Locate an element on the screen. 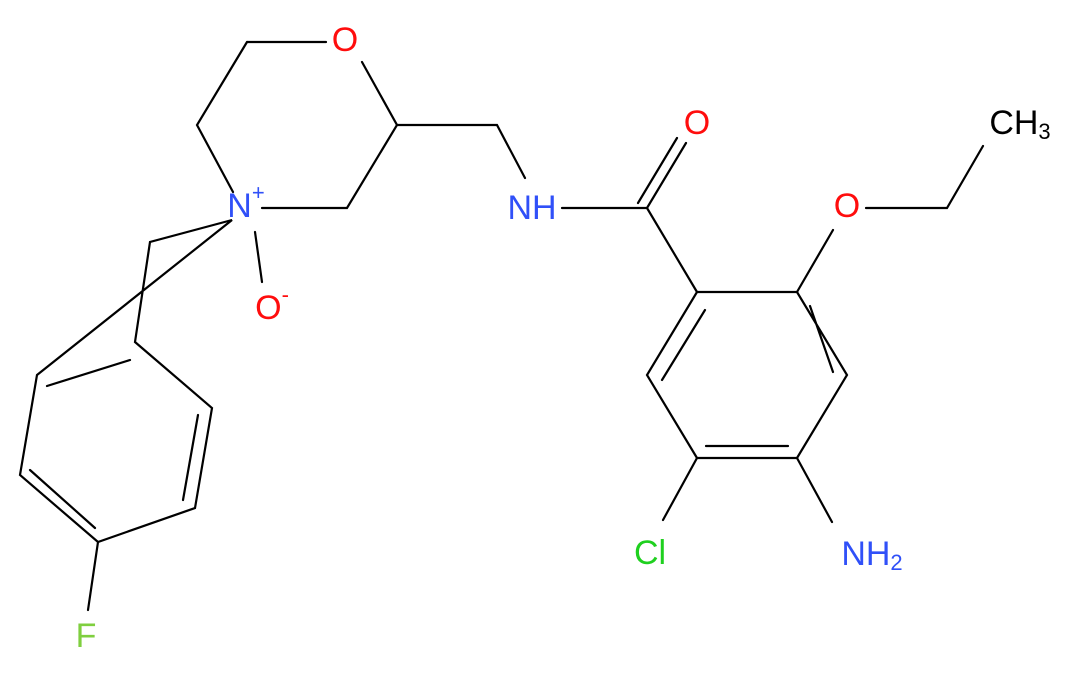 This screenshot has width=1080, height=675. atom-label: N+ is located at coordinates (245, 202).